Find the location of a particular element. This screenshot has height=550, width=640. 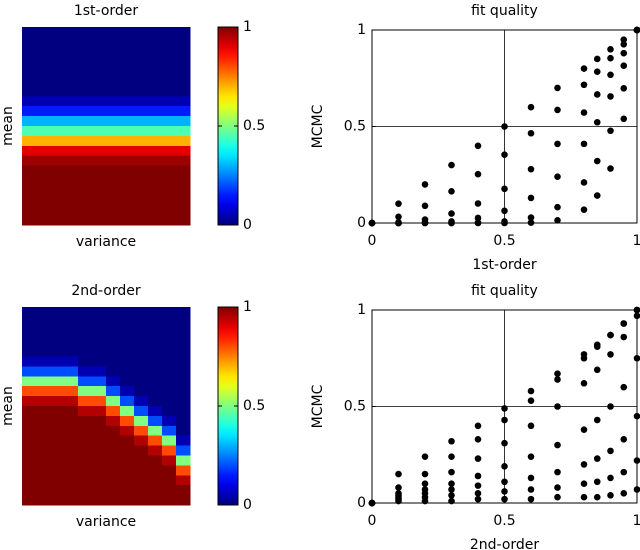

y-tick-label: 0.5 is located at coordinates (355, 407).